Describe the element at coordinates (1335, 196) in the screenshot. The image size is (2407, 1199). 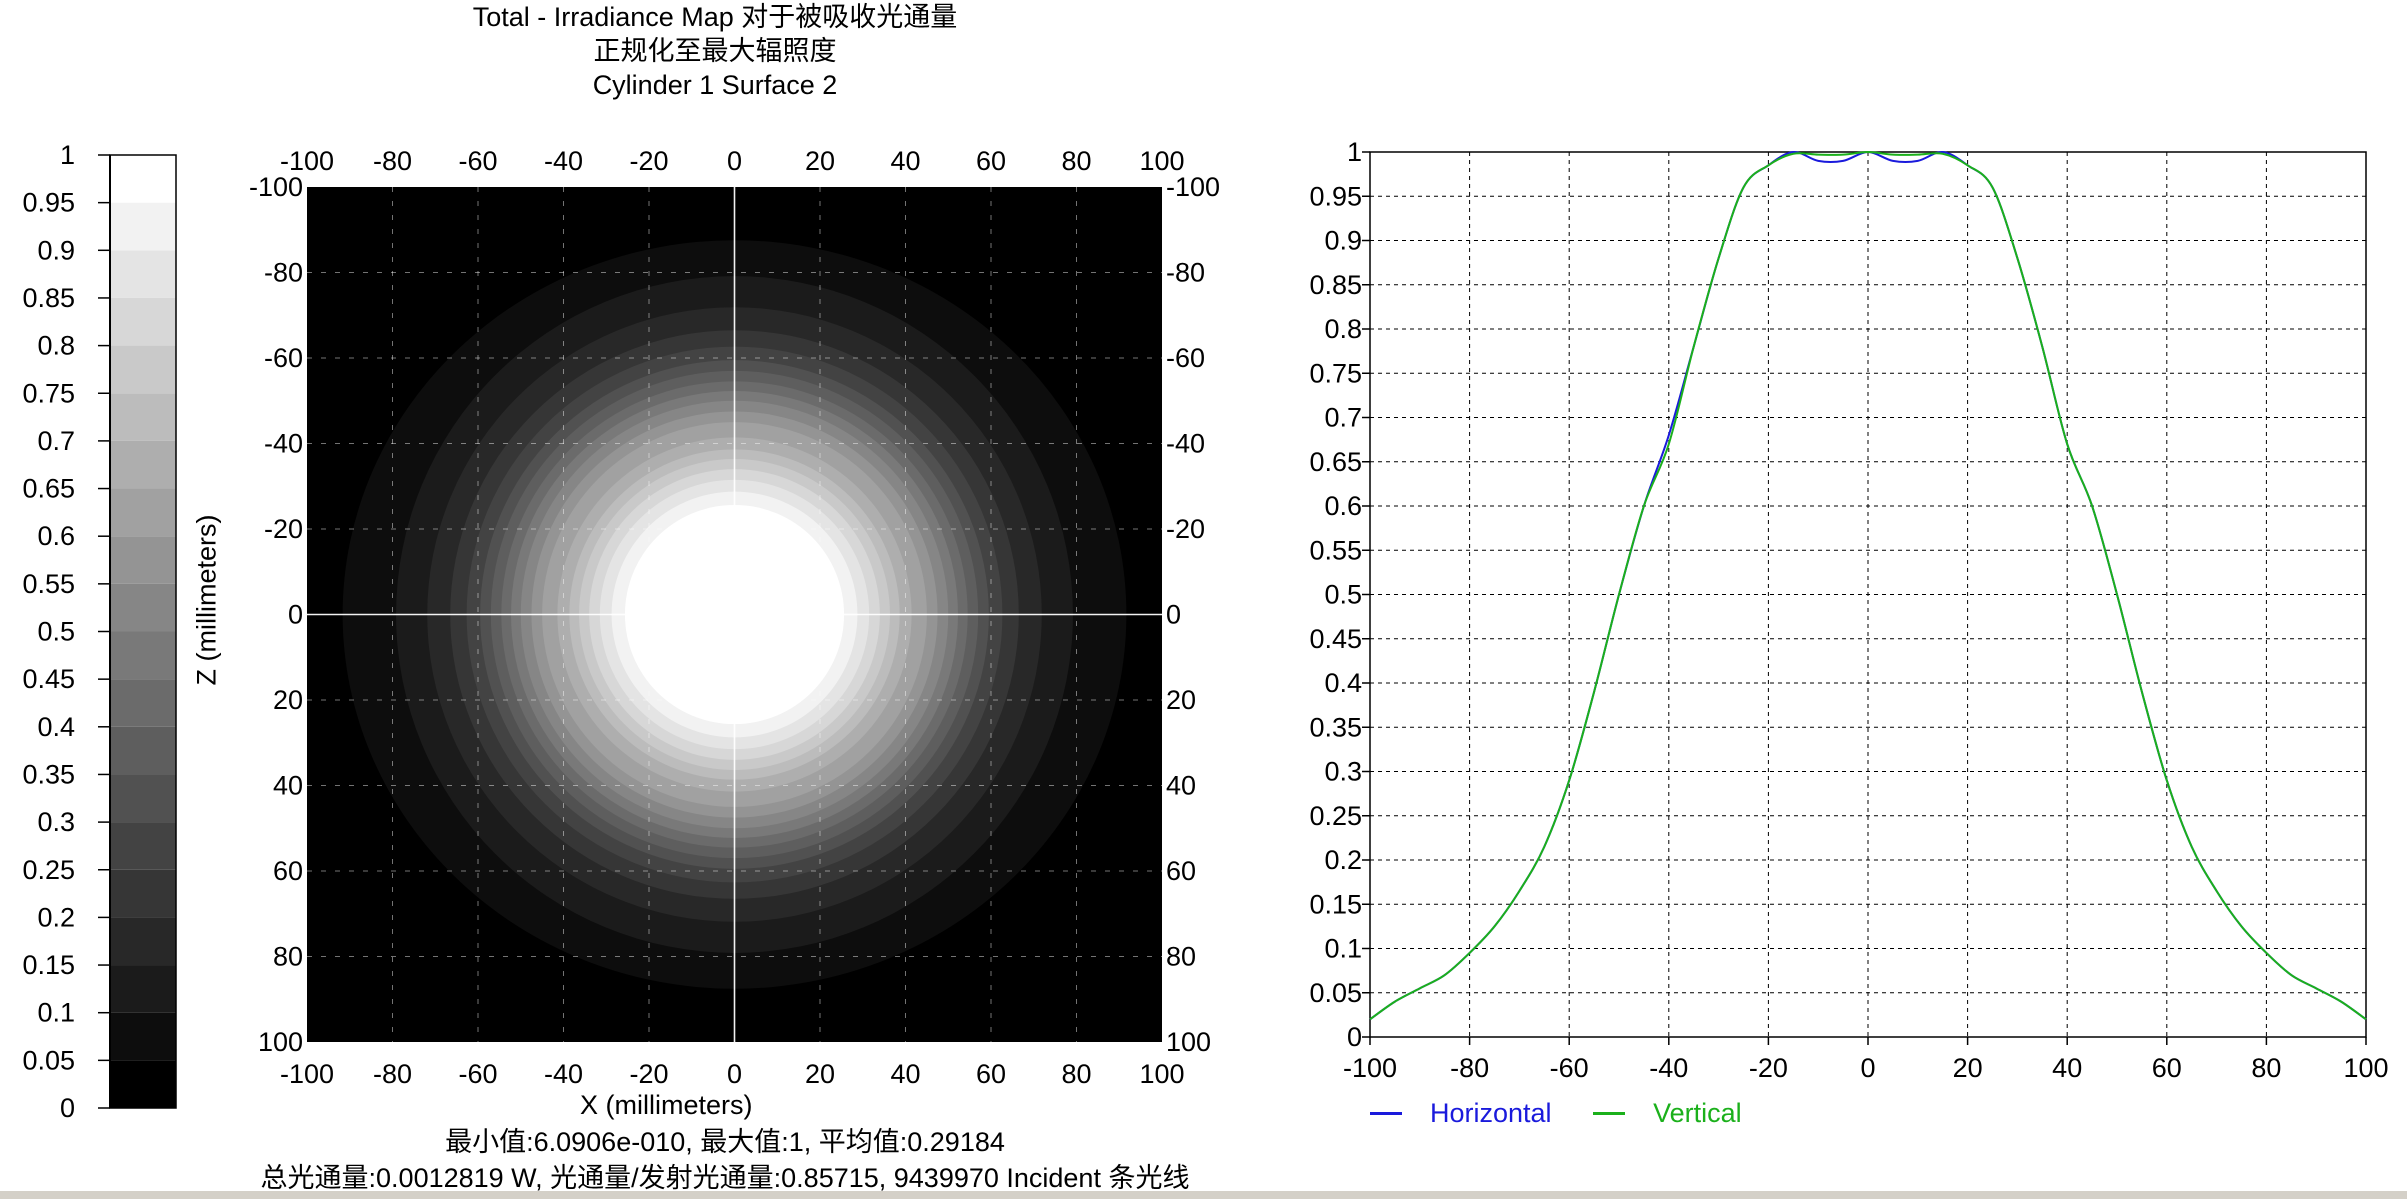
I see `y-tick-label: 0.95` at that location.